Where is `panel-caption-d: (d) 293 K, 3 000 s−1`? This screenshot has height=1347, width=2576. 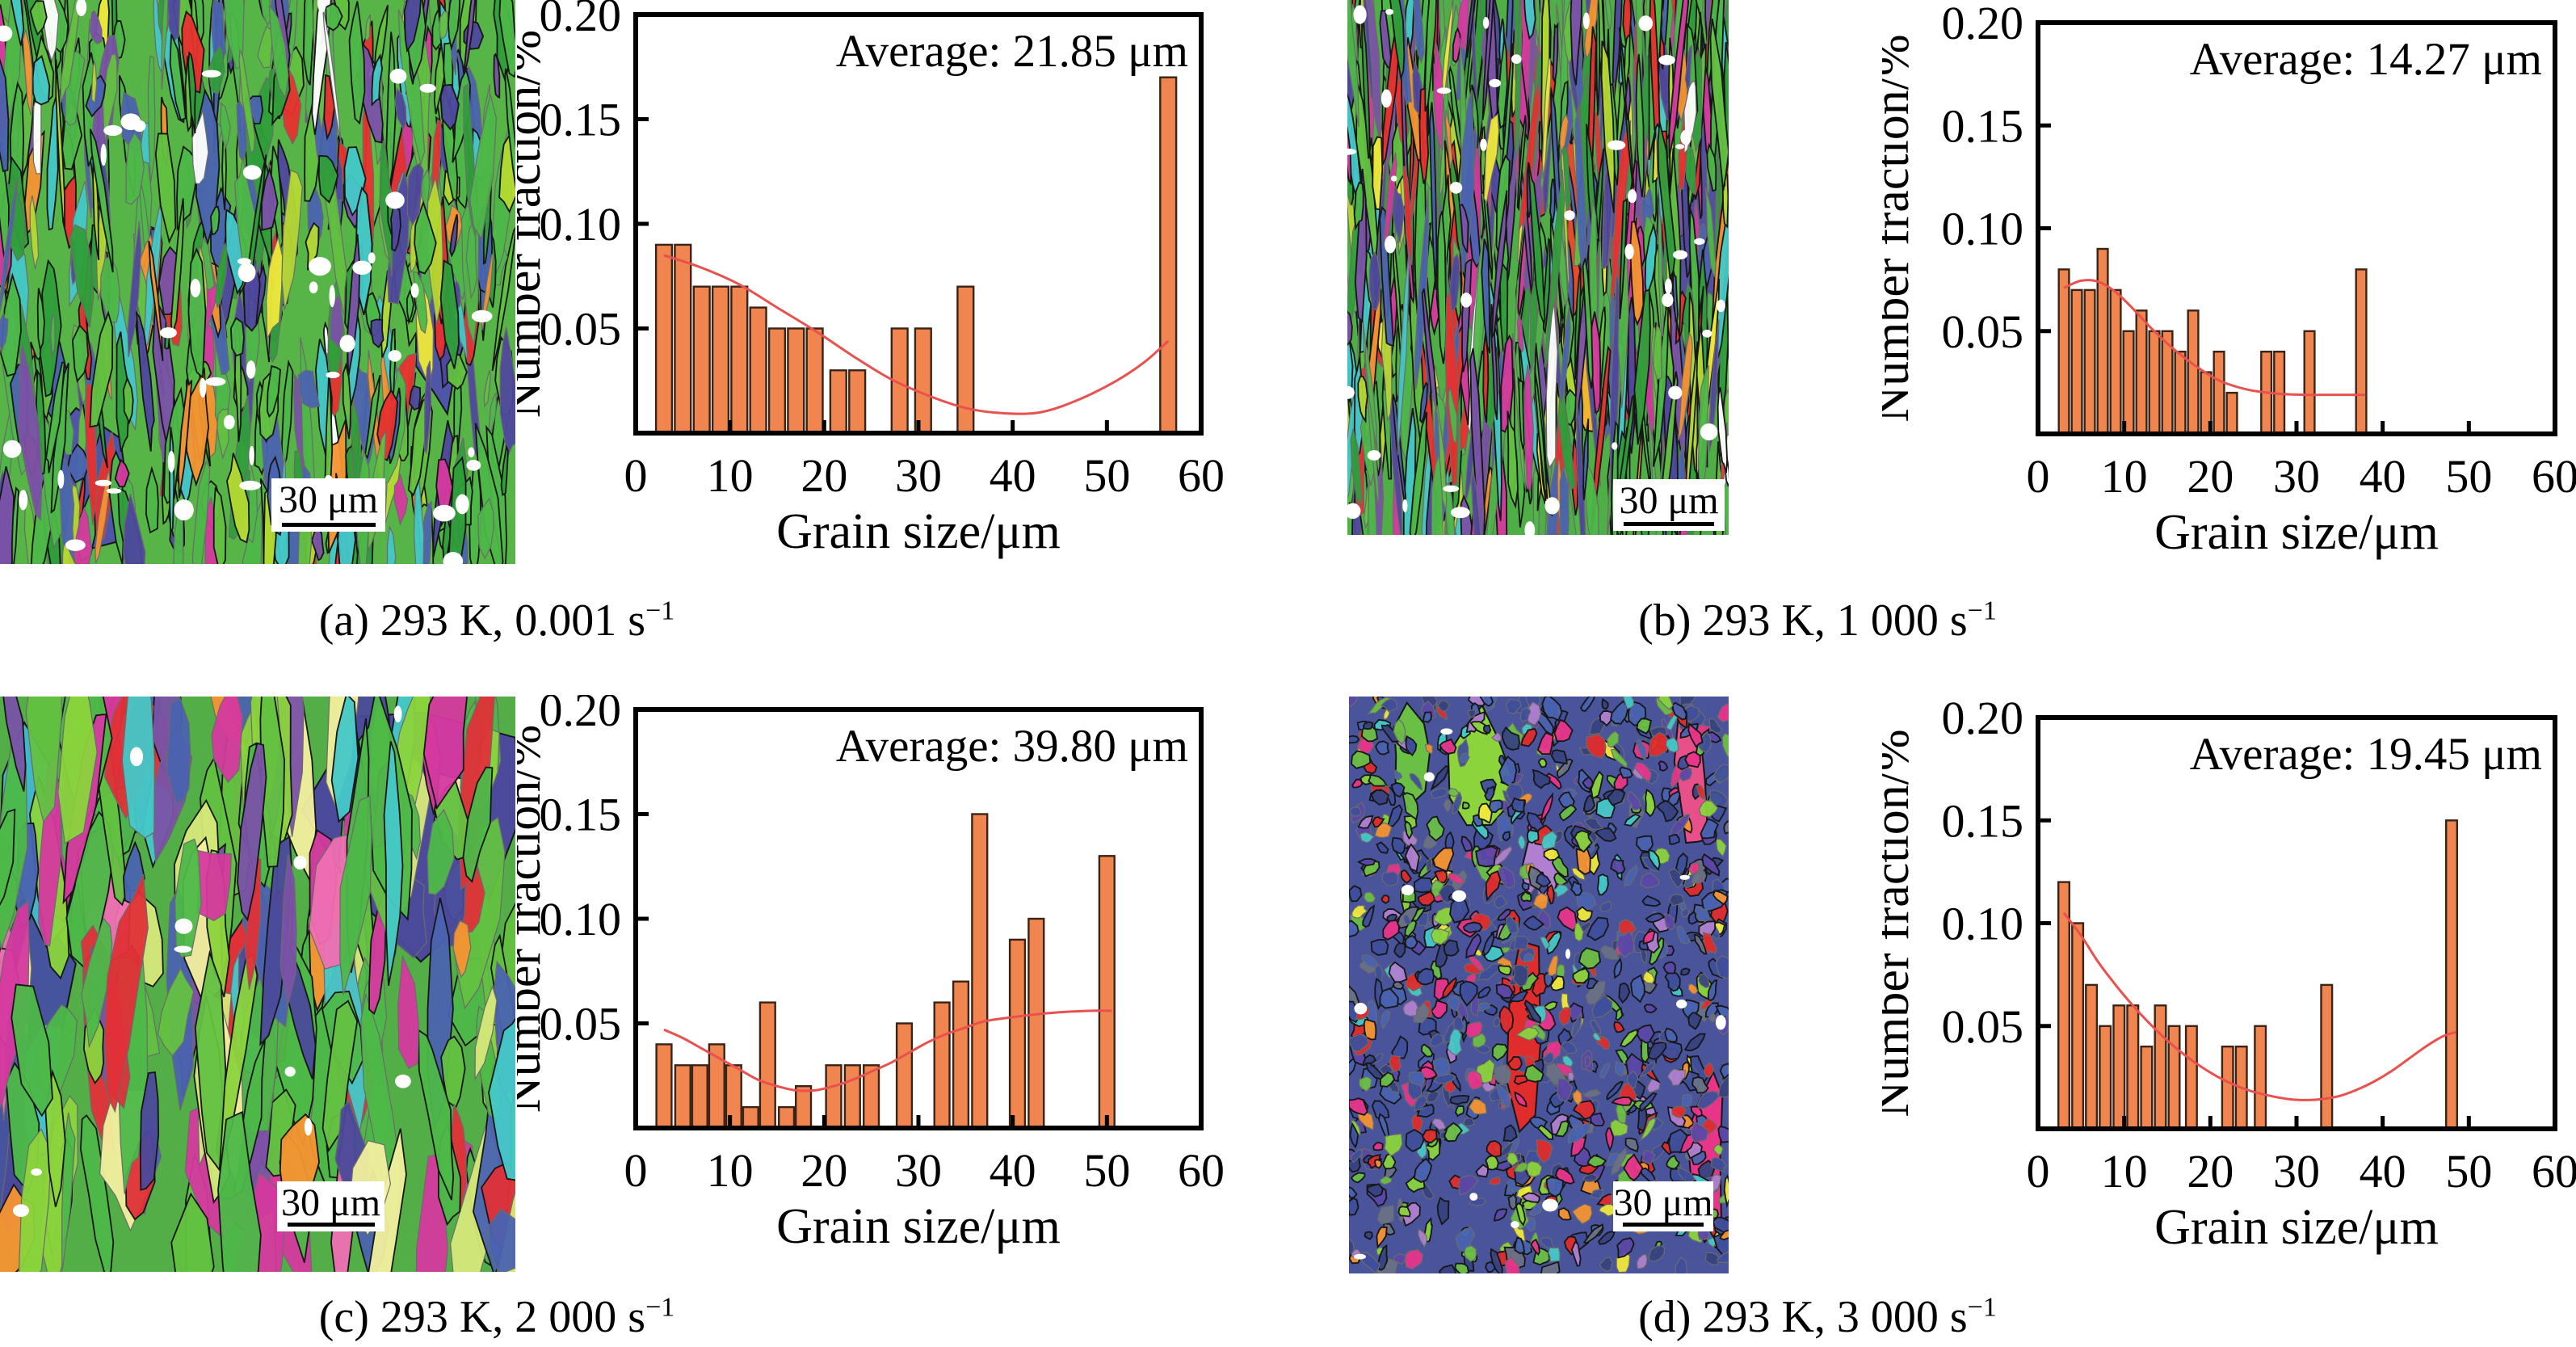 panel-caption-d: (d) 293 K, 3 000 s−1 is located at coordinates (1817, 1317).